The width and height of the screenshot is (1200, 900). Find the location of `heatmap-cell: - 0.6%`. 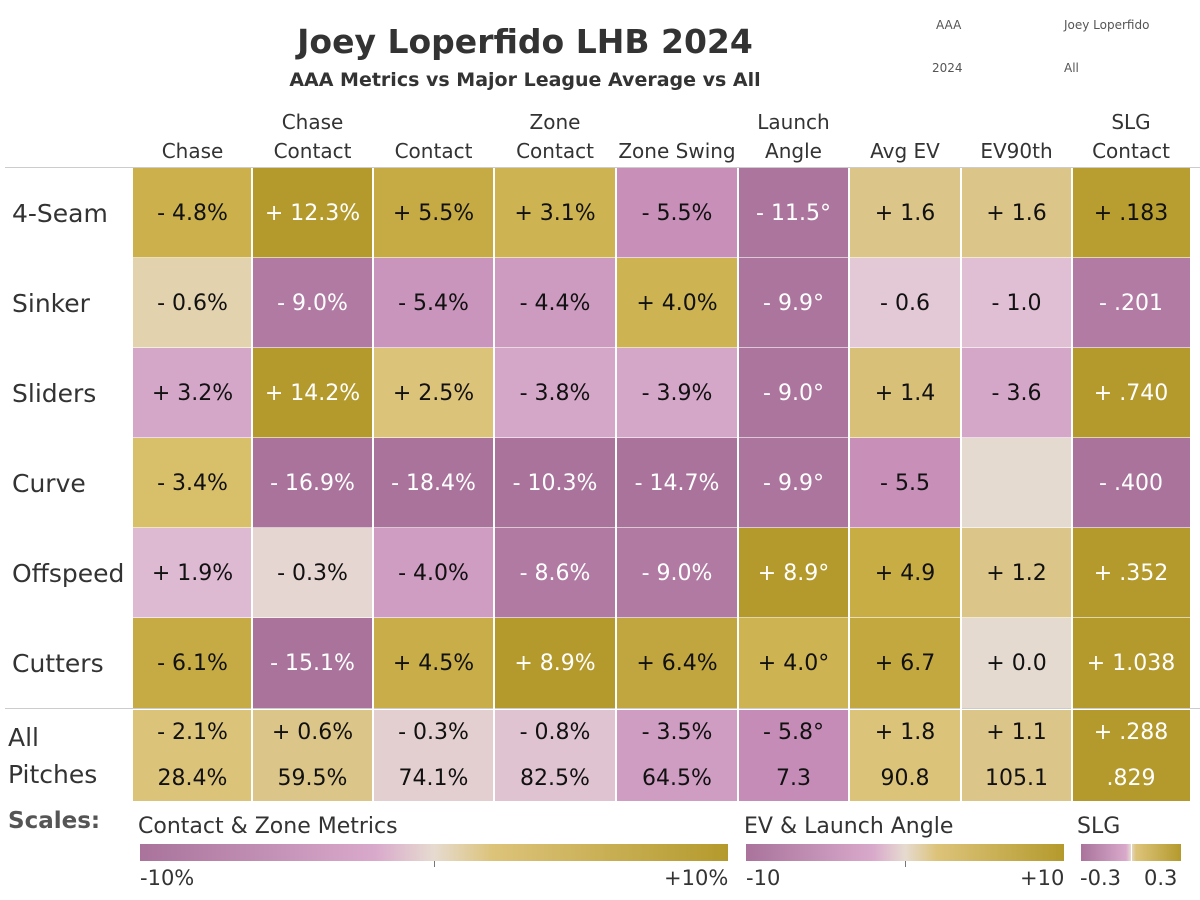

heatmap-cell: - 0.6% is located at coordinates (192, 303).